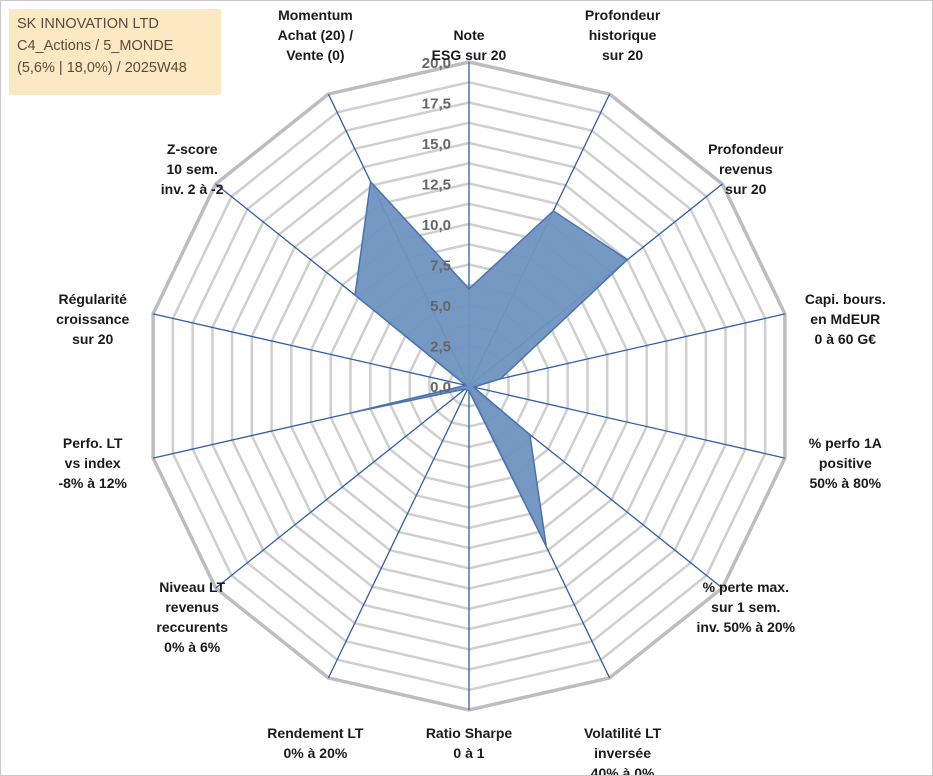 Image resolution: width=933 pixels, height=776 pixels. What do you see at coordinates (845, 299) in the screenshot?
I see `axis-label: Capi. bours.` at bounding box center [845, 299].